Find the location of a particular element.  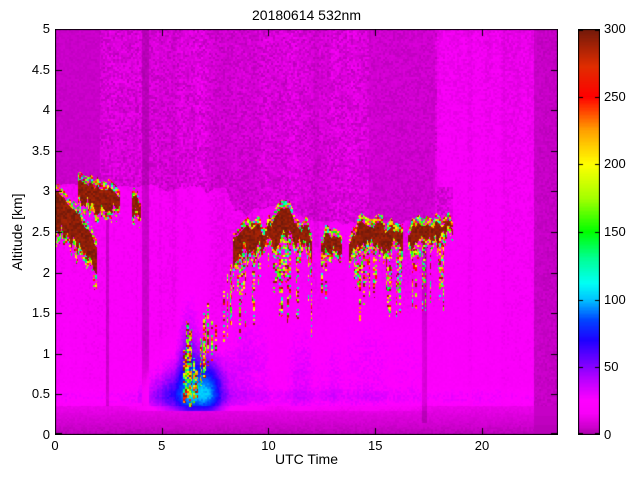

chart-title: 20180614 532nm is located at coordinates (306, 15).